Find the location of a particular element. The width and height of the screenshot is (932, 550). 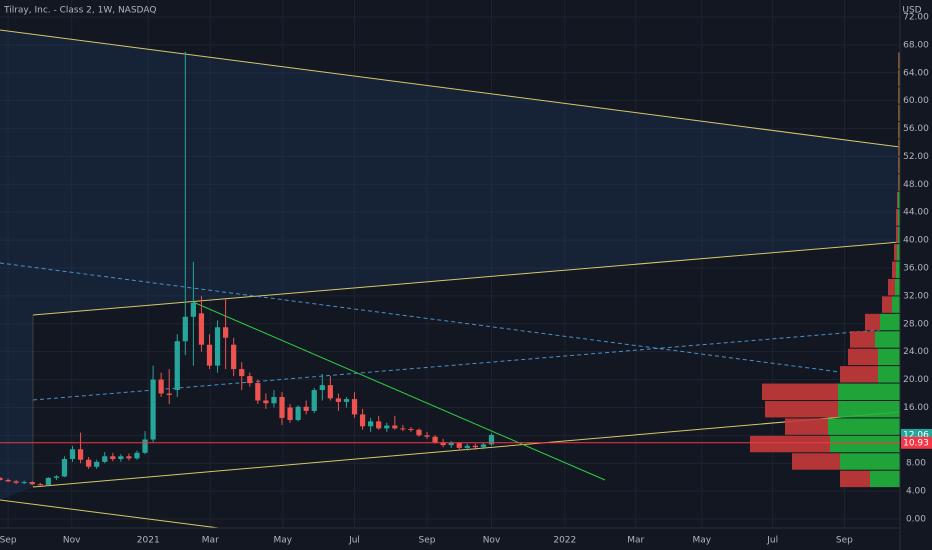

y-tick-label: 20.00 is located at coordinates (916, 380).